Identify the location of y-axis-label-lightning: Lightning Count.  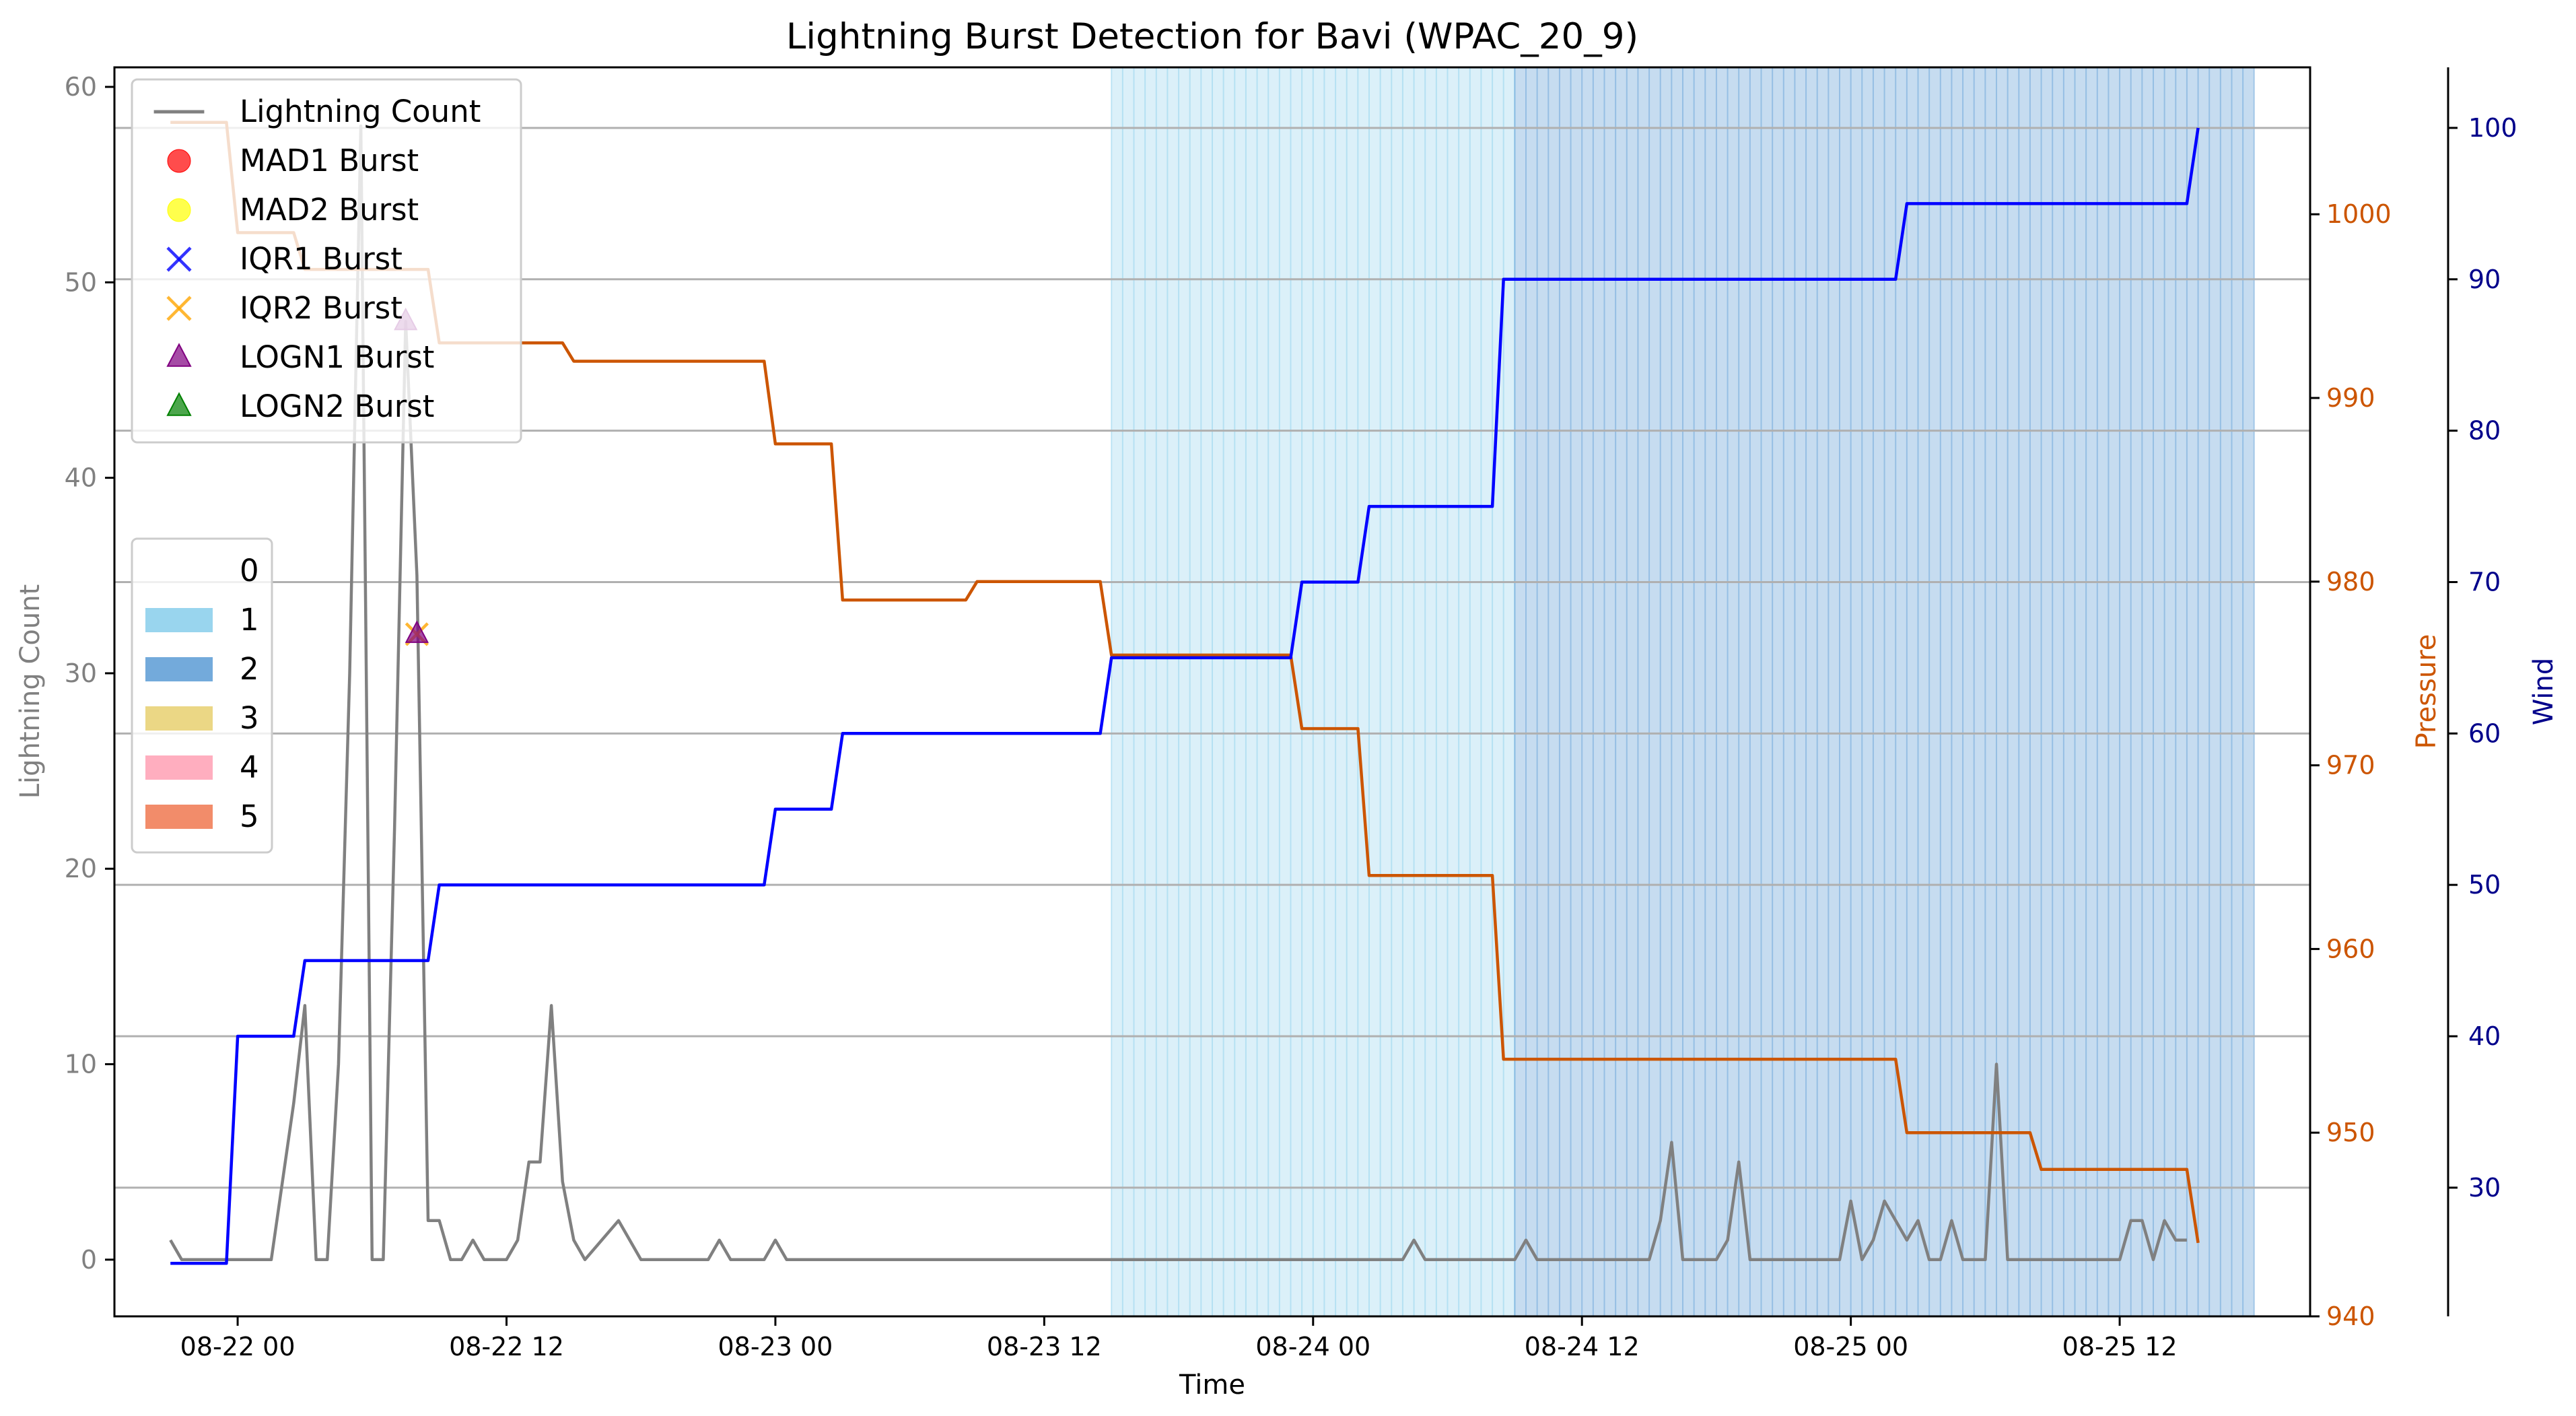
(30, 691).